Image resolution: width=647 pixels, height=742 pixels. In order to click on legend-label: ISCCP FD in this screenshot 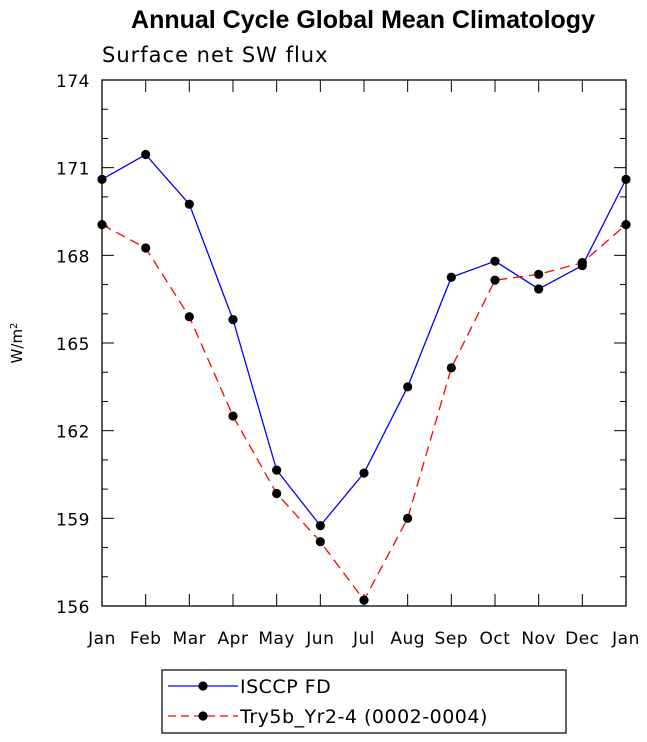, I will do `click(285, 687)`.